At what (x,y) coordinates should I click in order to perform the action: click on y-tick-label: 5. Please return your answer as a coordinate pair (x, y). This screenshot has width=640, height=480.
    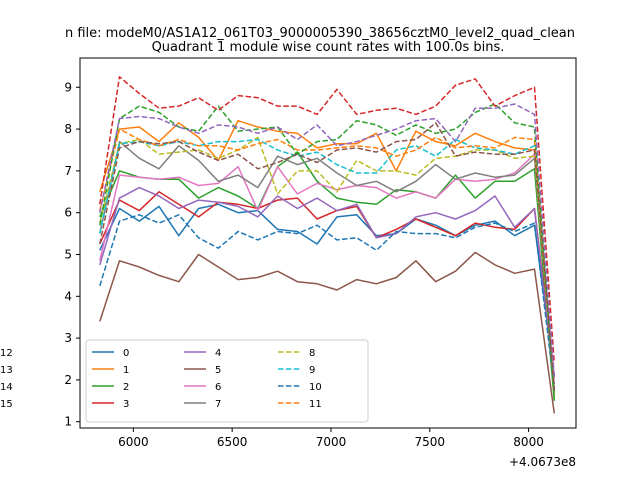
    Looking at the image, I should click on (68, 254).